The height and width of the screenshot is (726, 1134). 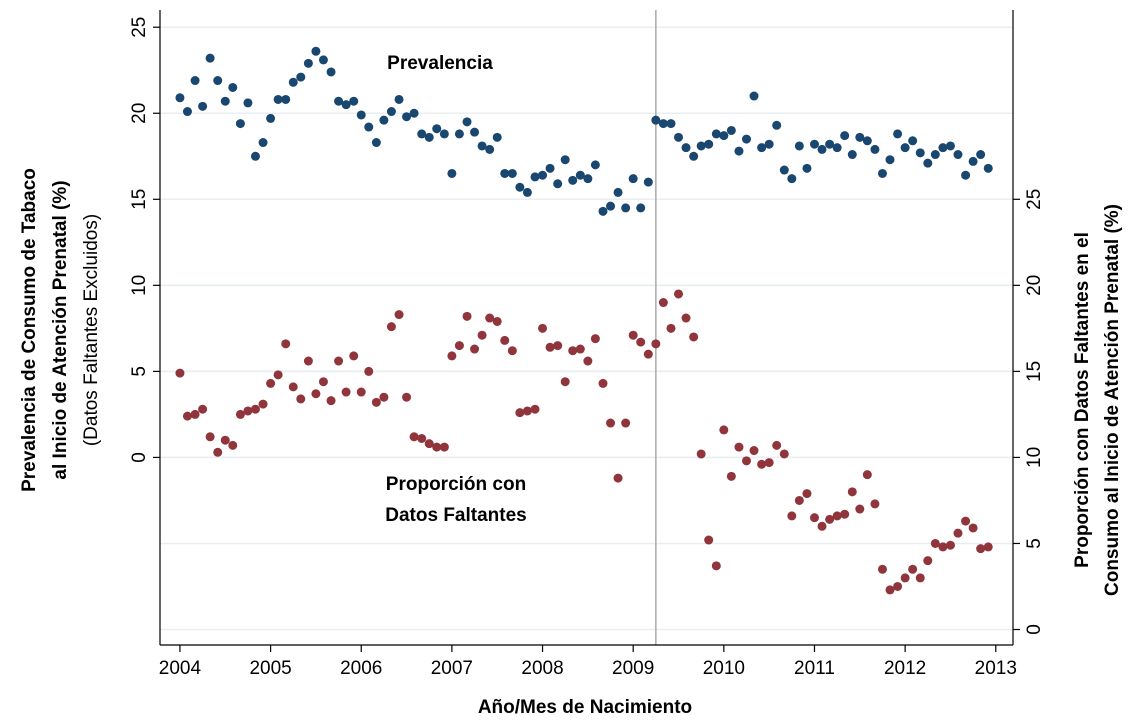 What do you see at coordinates (585, 707) in the screenshot?
I see `x-axis-label: Año/Mes de Nacimiento` at bounding box center [585, 707].